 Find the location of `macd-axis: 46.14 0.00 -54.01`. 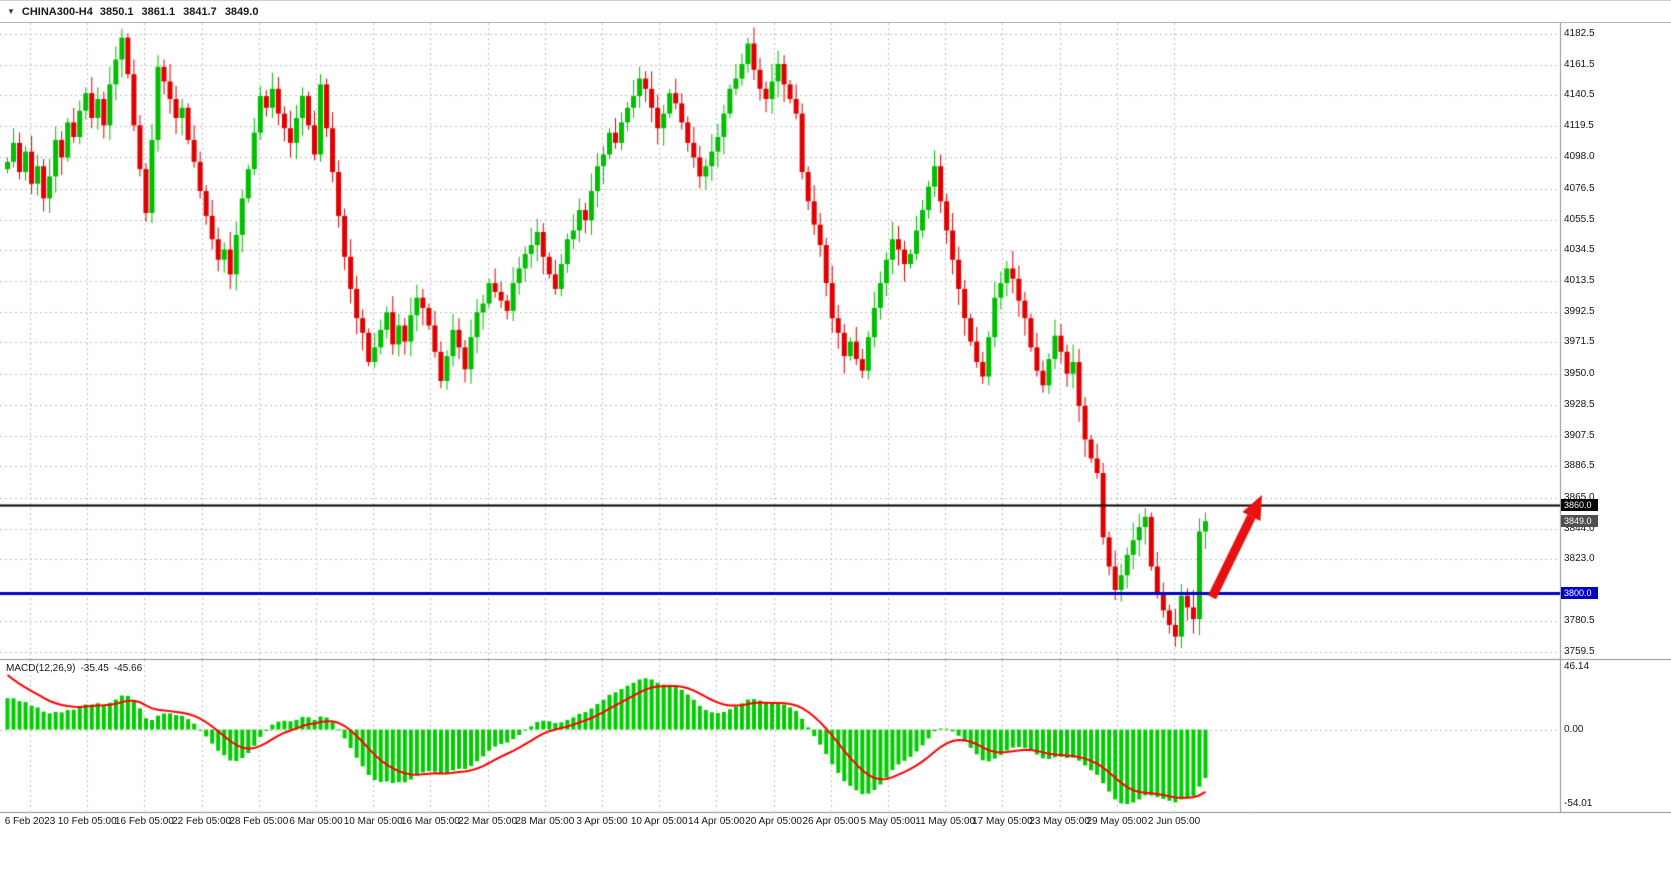

macd-axis: 46.14 0.00 -54.01 is located at coordinates (1615, 736).